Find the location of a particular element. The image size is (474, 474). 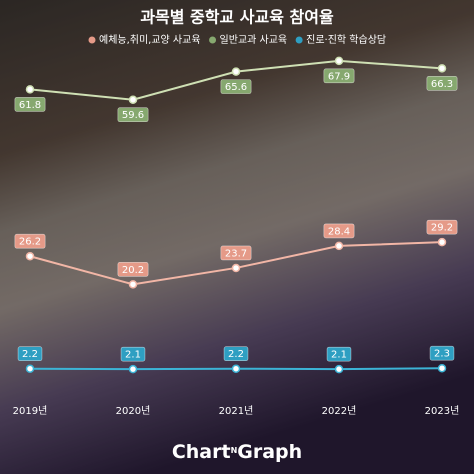

brand: ChartNGraph is located at coordinates (237, 452).